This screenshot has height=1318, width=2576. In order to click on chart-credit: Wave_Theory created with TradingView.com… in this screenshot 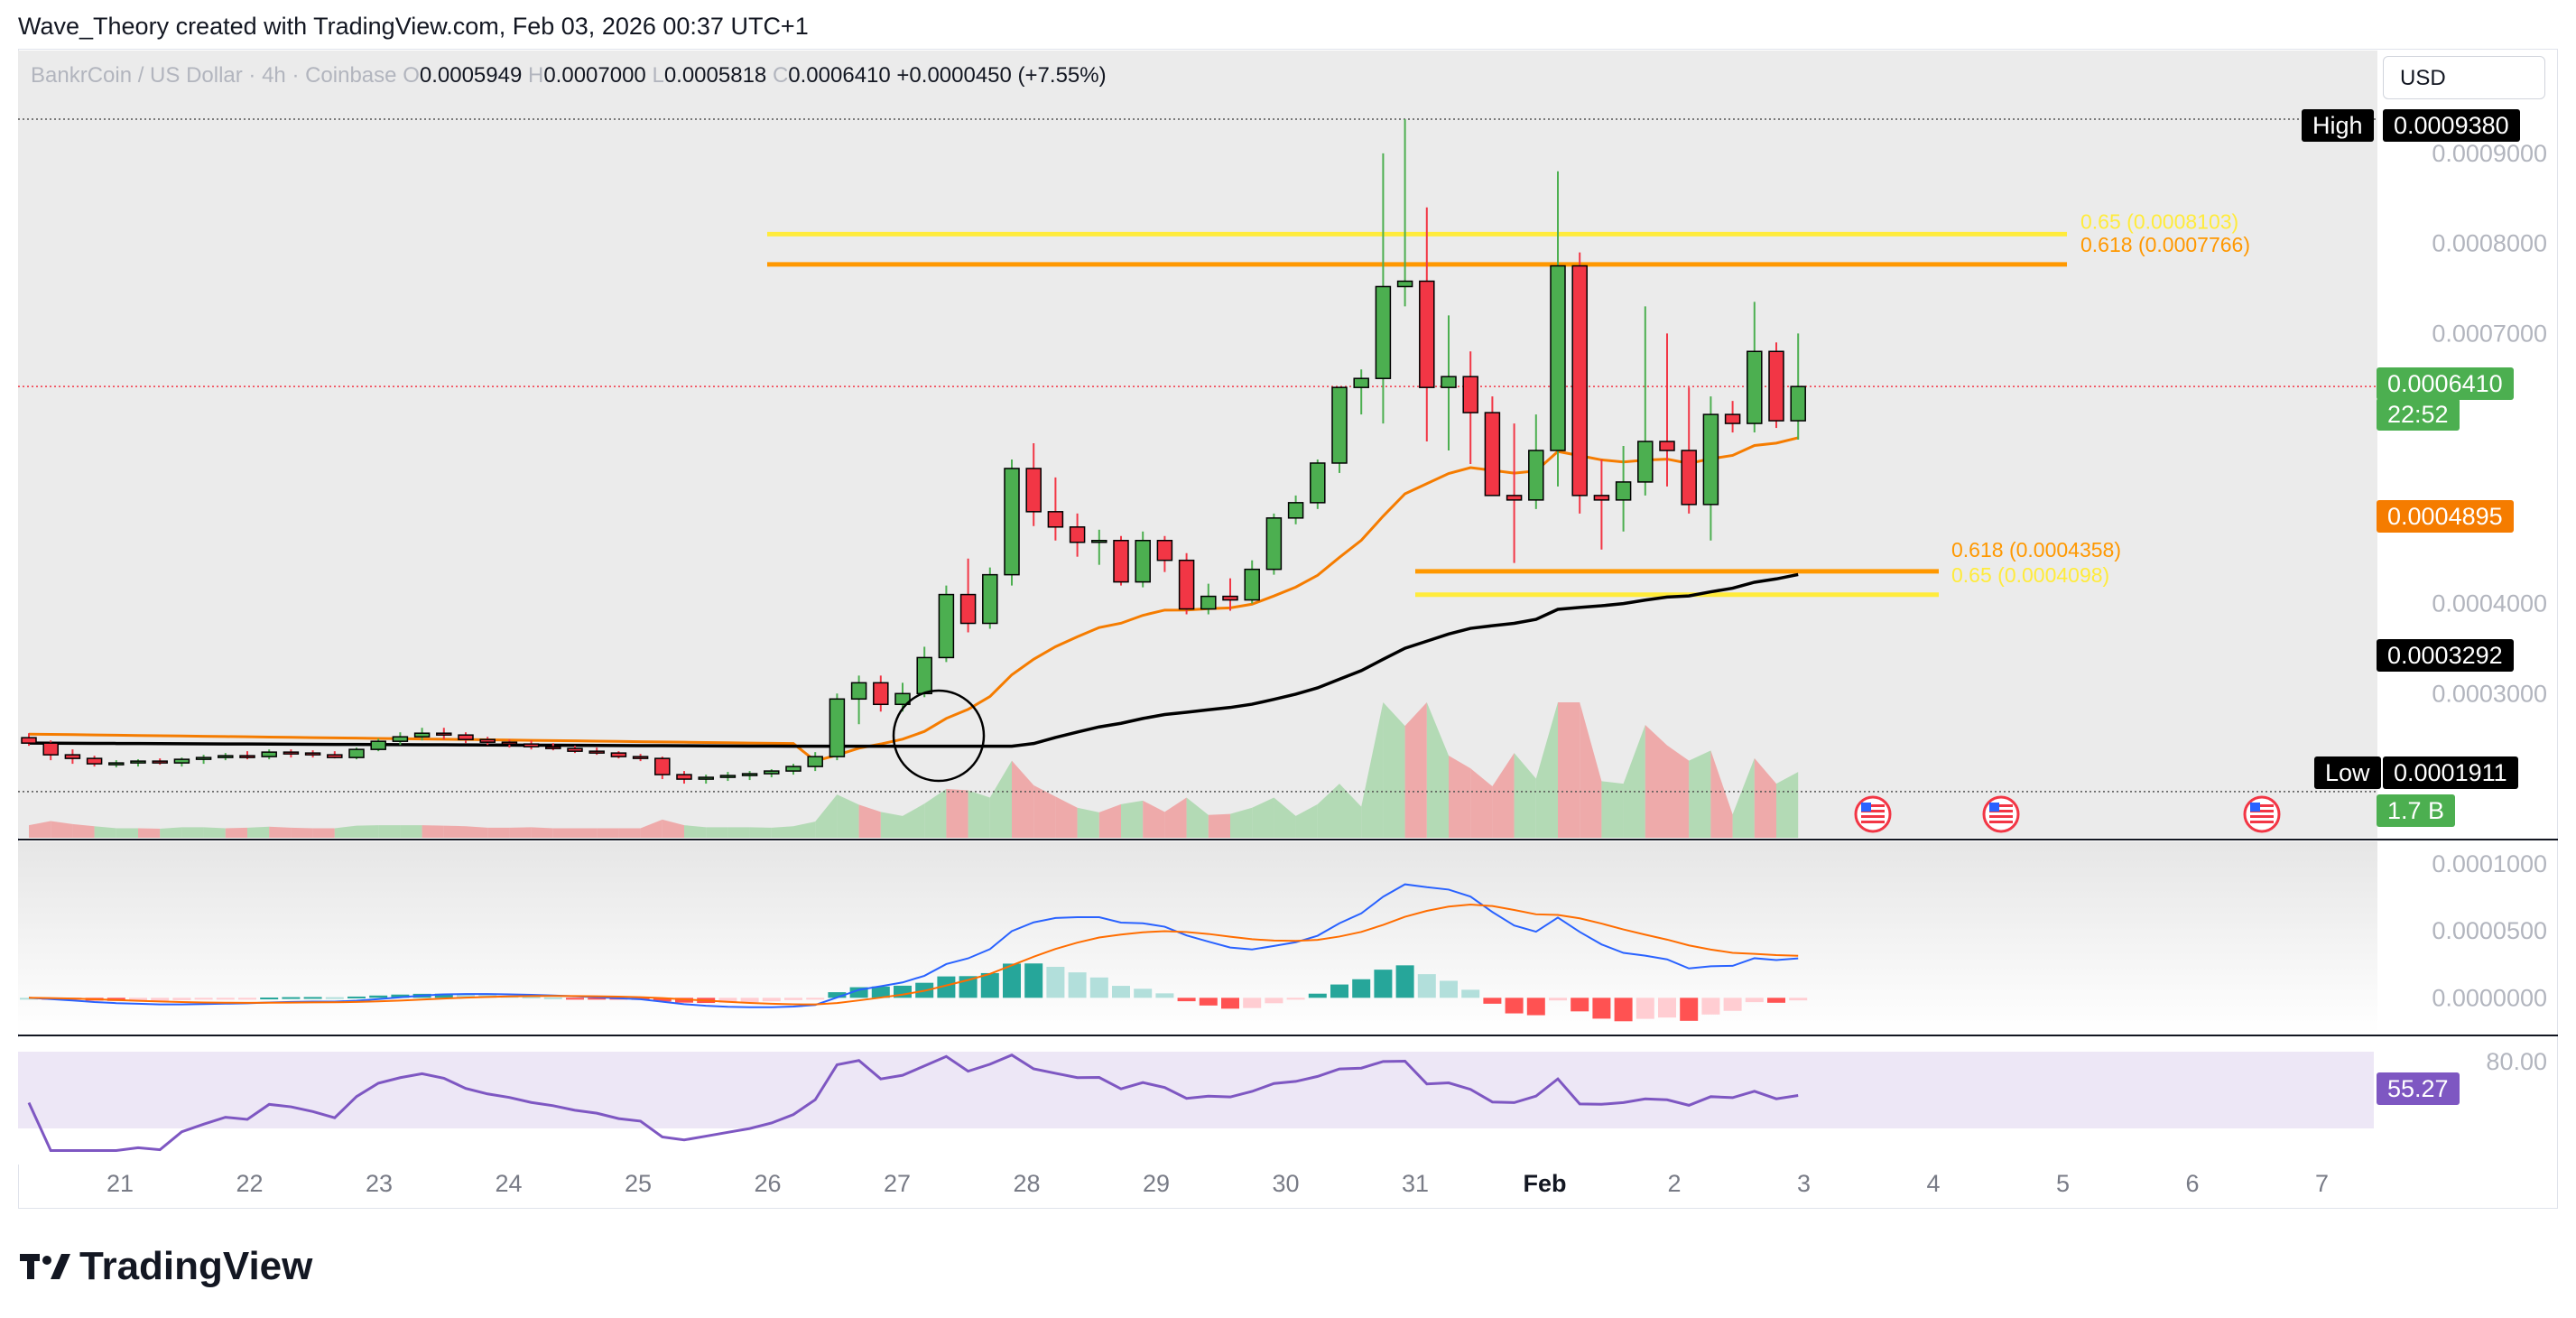, I will do `click(414, 26)`.